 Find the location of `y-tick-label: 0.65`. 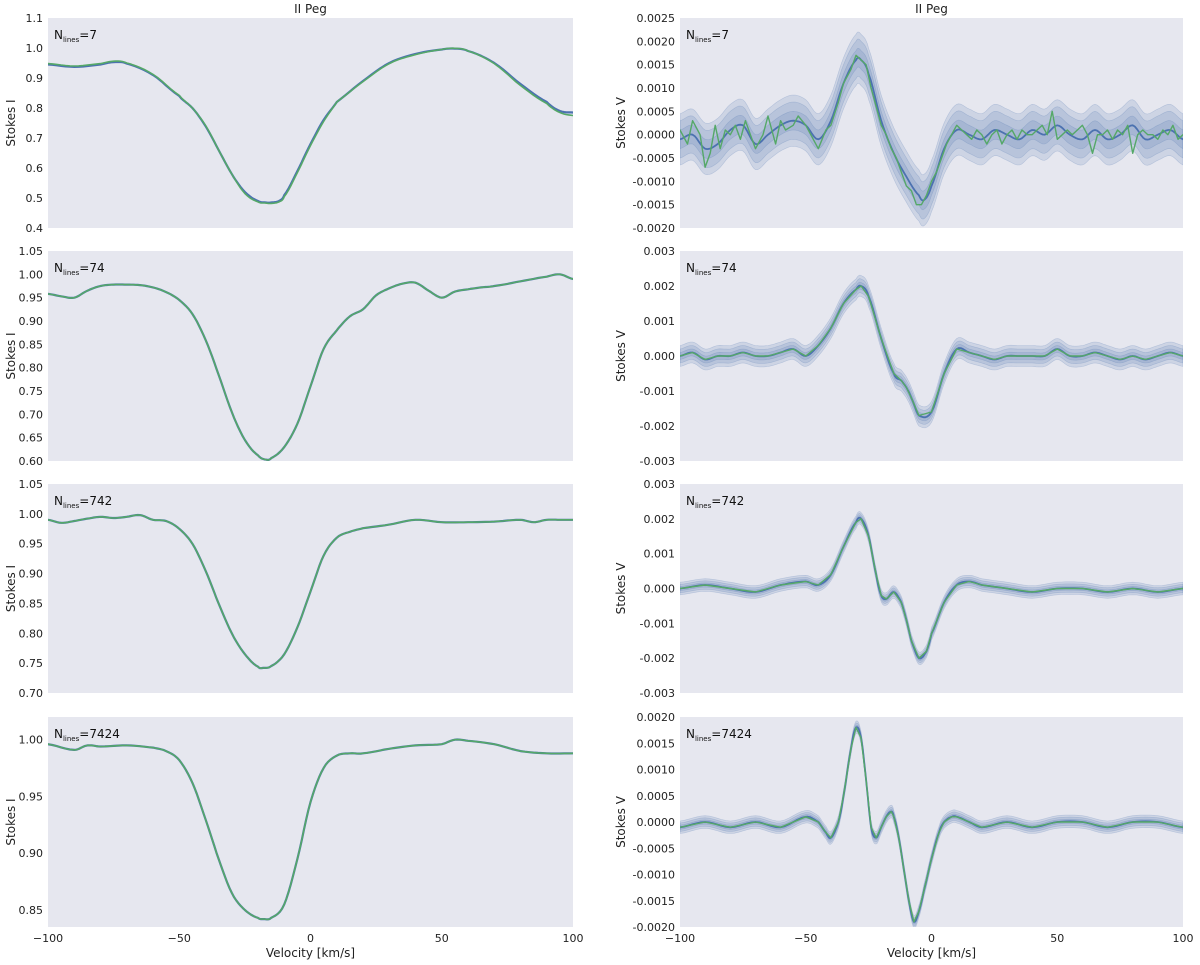

y-tick-label: 0.65 is located at coordinates (31, 438).